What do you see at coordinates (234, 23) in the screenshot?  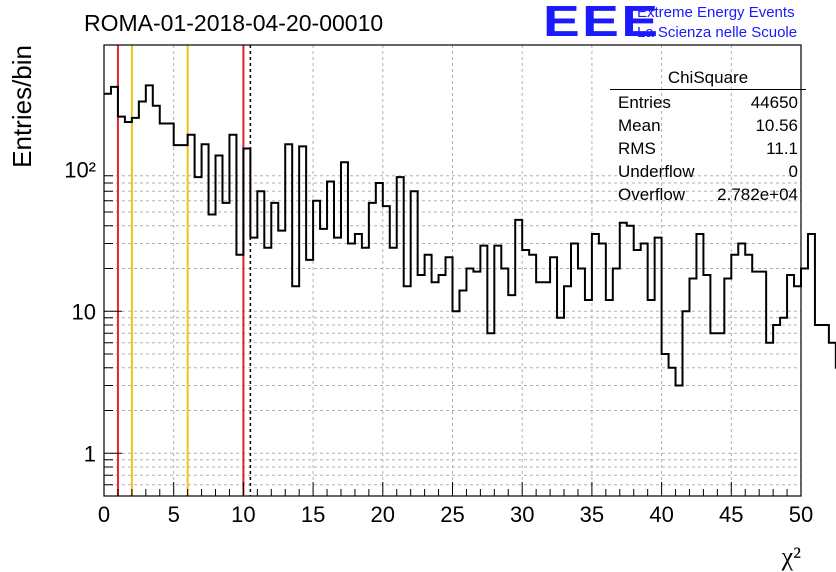 I see `chart-title: ROMA-01-2018-04-20-00010` at bounding box center [234, 23].